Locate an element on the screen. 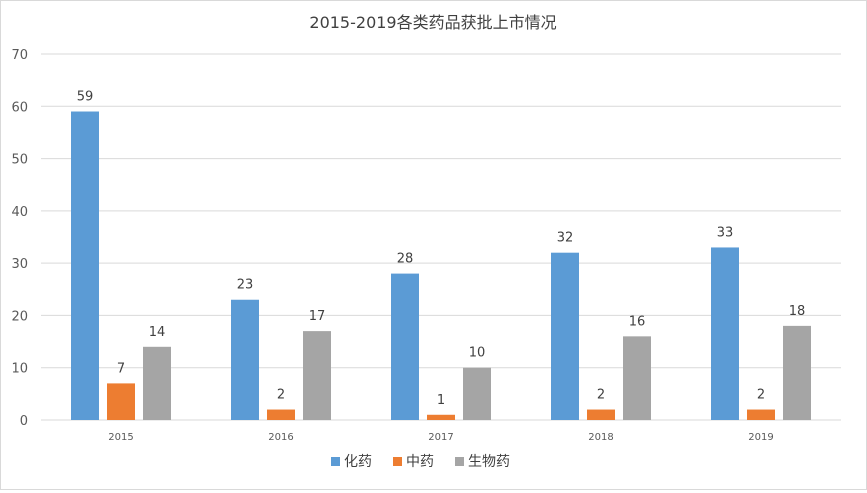 The height and width of the screenshot is (493, 867). data-label: 17 is located at coordinates (317, 316).